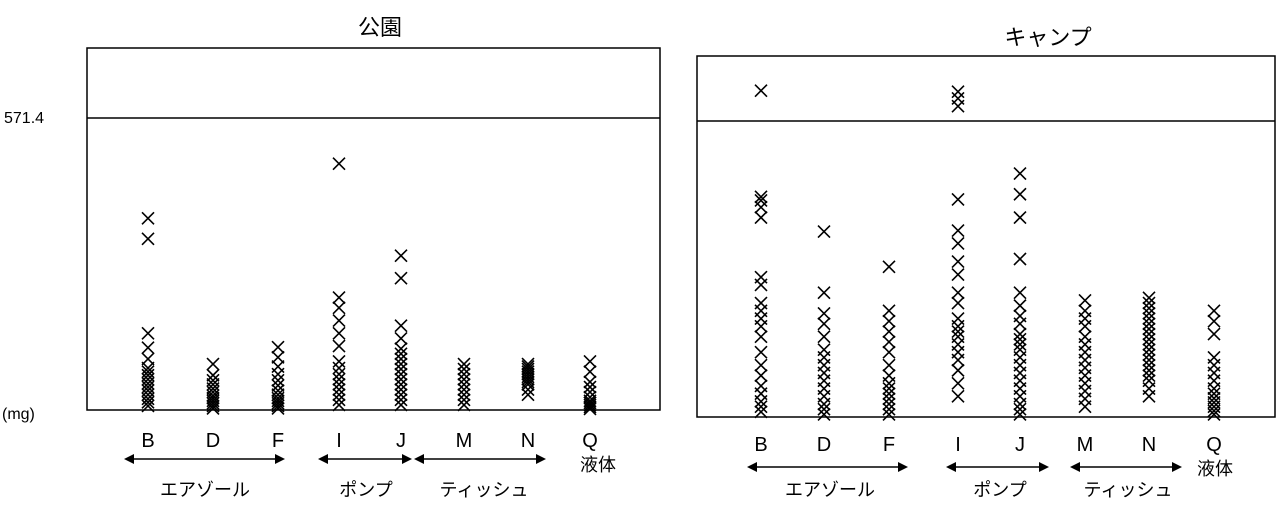 This screenshot has width=1282, height=514. I want to click on park-y-unit-label: (mg), so click(18, 414).